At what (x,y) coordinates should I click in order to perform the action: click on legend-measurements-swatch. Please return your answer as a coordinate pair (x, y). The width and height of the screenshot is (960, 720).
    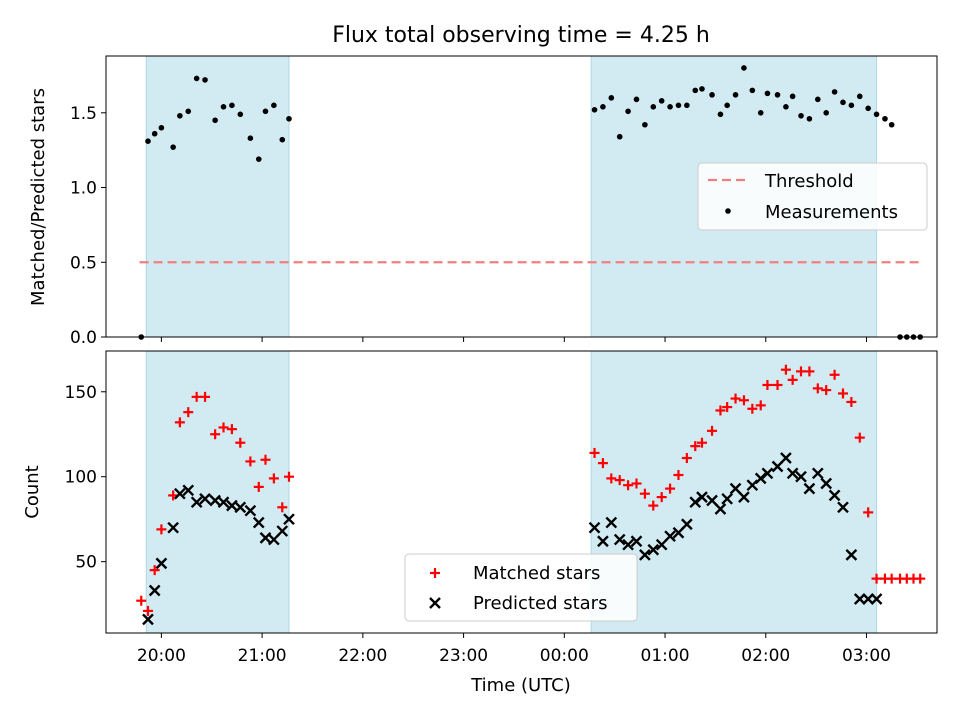
    Looking at the image, I should click on (728, 211).